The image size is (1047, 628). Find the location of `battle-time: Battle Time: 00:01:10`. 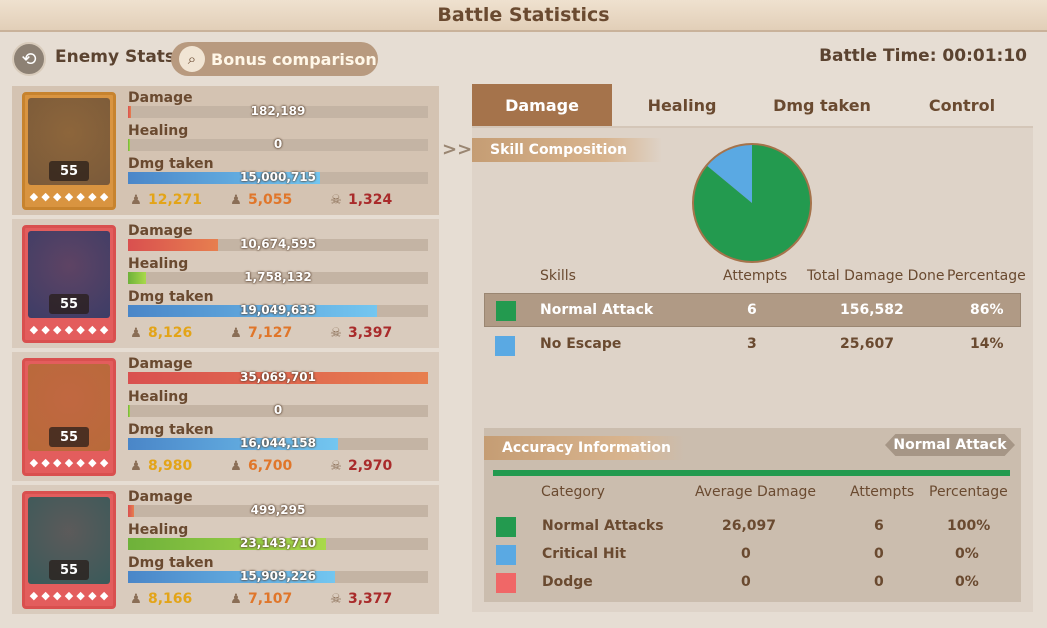

battle-time: Battle Time: 00:01:10 is located at coordinates (923, 56).